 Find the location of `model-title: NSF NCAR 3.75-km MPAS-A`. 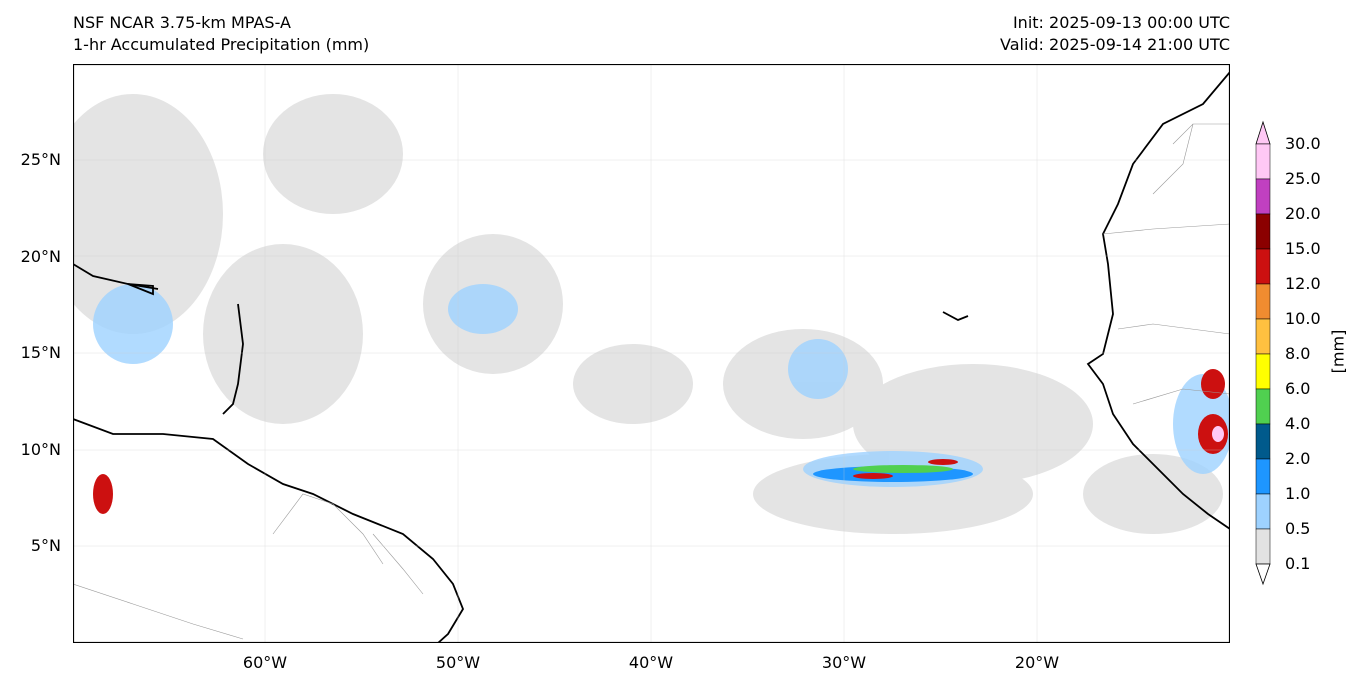

model-title: NSF NCAR 3.75-km MPAS-A is located at coordinates (182, 22).